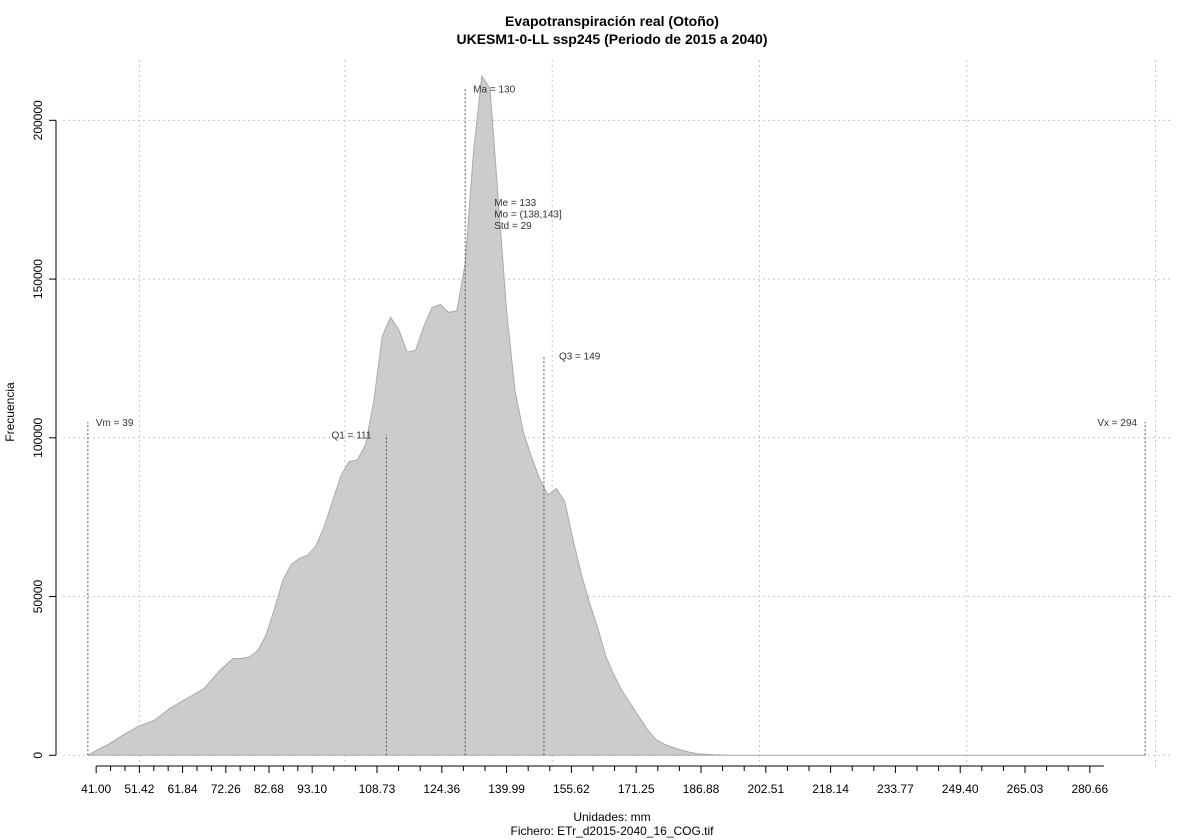  Describe the element at coordinates (1117, 423) in the screenshot. I see `stat-label: Vx = 294` at that location.